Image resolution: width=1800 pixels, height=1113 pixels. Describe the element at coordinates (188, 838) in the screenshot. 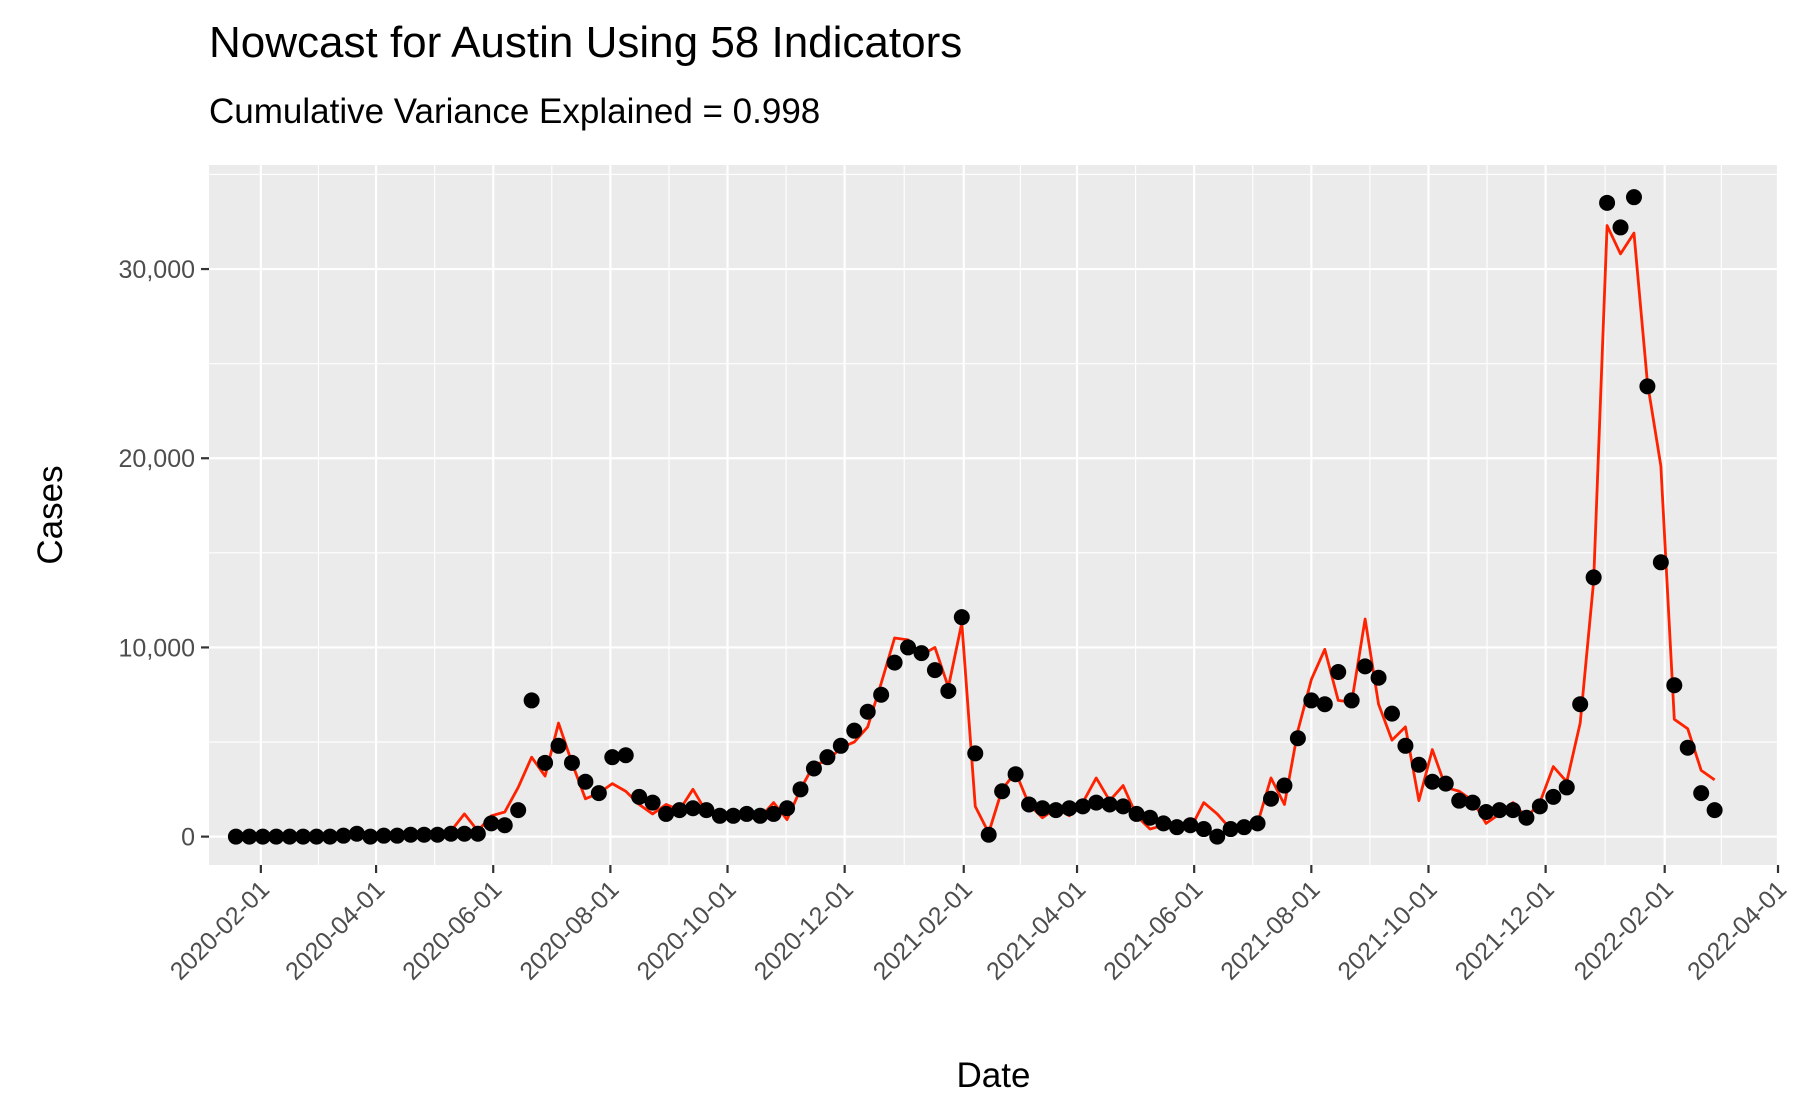

I see `y-tick-label: 0` at that location.